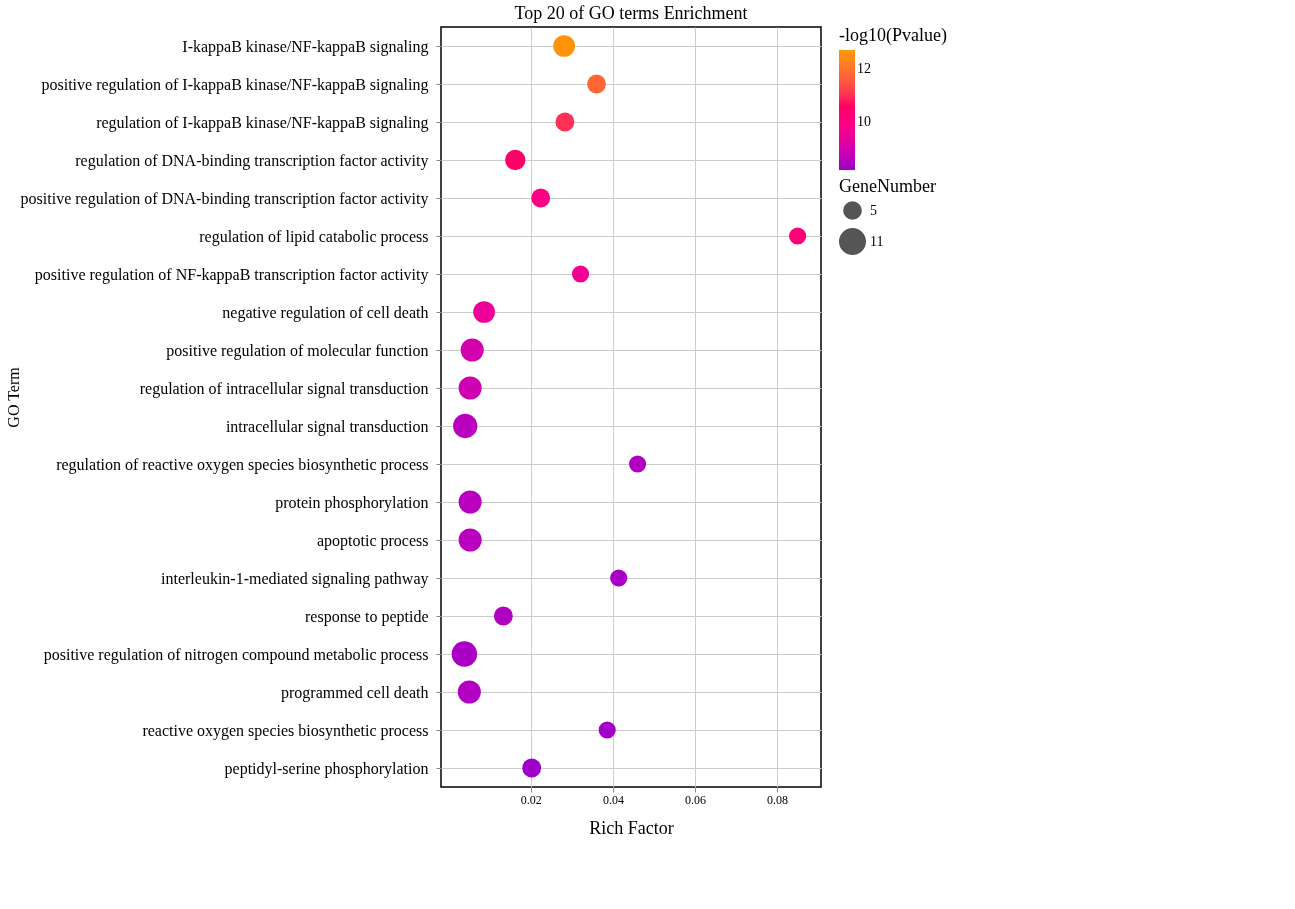 Image resolution: width=1295 pixels, height=909 pixels. I want to click on x-tick-label: 0.02, so click(531, 799).